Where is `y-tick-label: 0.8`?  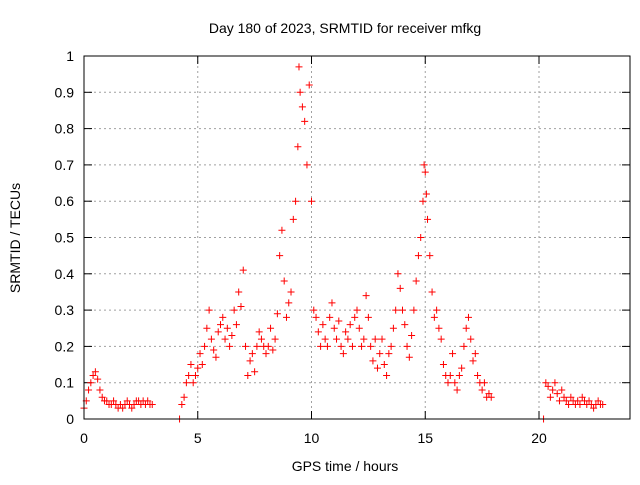
y-tick-label: 0.8 is located at coordinates (65, 129).